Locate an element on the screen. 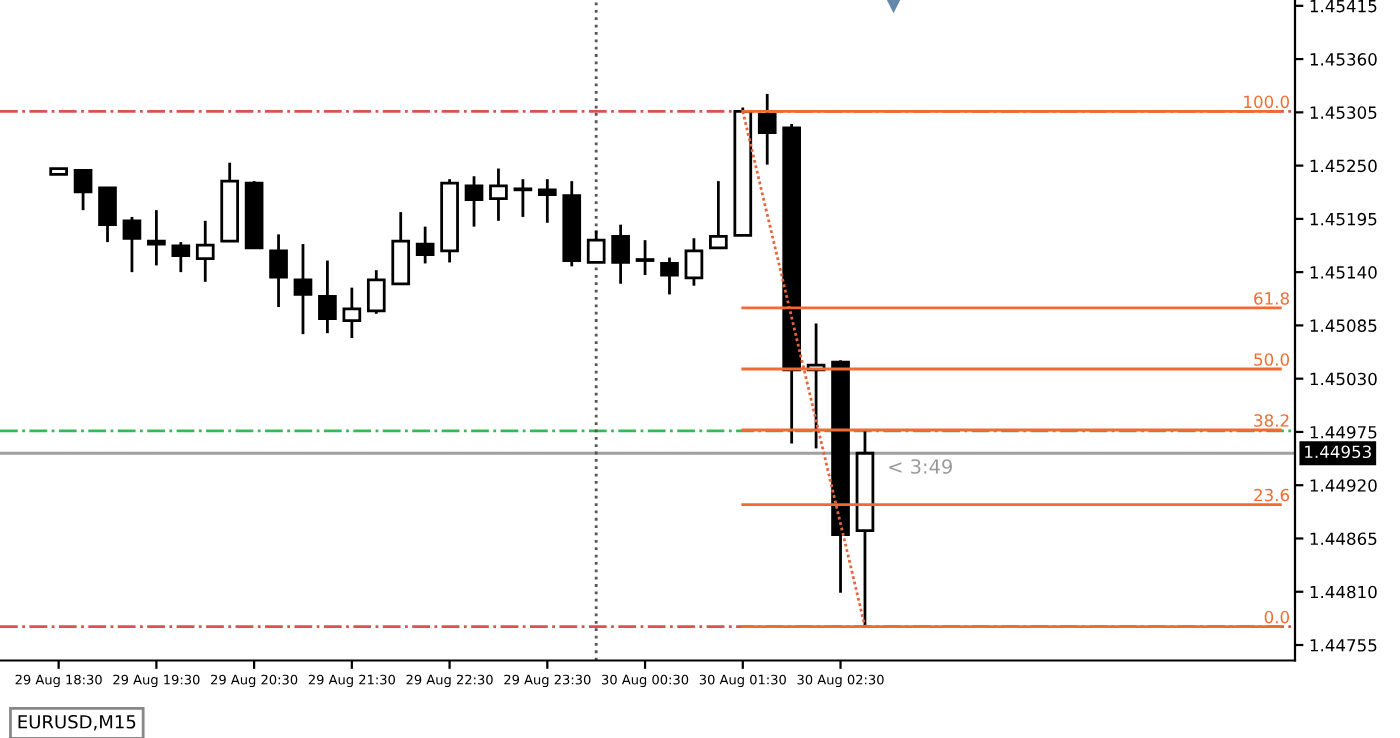 The height and width of the screenshot is (738, 1400). y-tick-label: 1.44920 is located at coordinates (1343, 485).